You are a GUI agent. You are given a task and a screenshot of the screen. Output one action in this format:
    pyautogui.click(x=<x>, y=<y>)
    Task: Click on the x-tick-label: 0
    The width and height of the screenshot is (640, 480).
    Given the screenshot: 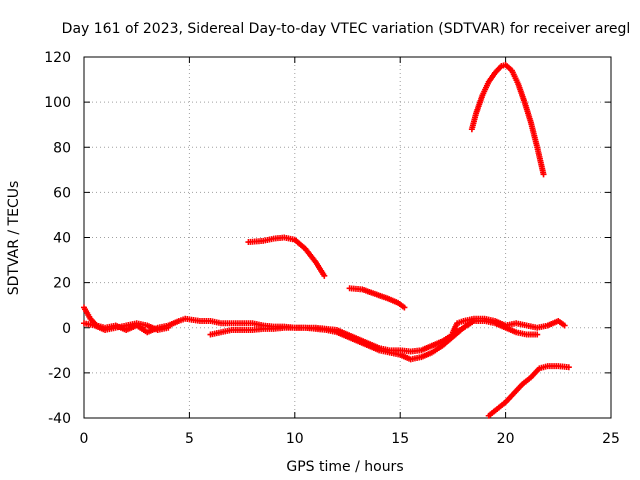 What is the action you would take?
    pyautogui.click(x=84, y=439)
    